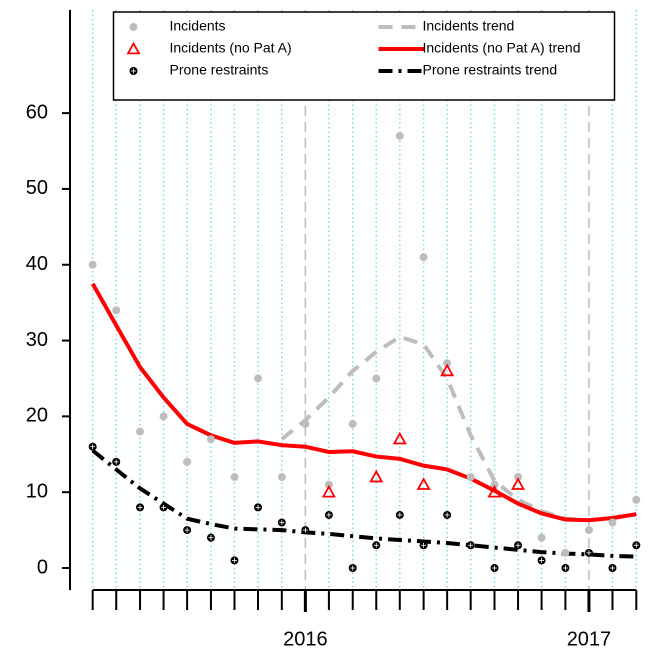 This screenshot has height=652, width=657. I want to click on legend-label: Prone restraints, so click(219, 70).